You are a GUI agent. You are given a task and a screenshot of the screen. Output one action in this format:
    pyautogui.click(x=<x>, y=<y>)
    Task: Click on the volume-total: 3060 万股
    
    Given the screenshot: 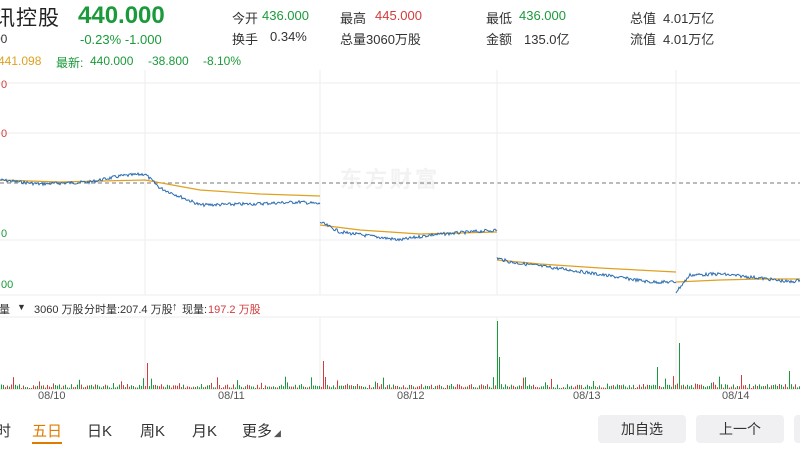 What is the action you would take?
    pyautogui.click(x=59, y=310)
    